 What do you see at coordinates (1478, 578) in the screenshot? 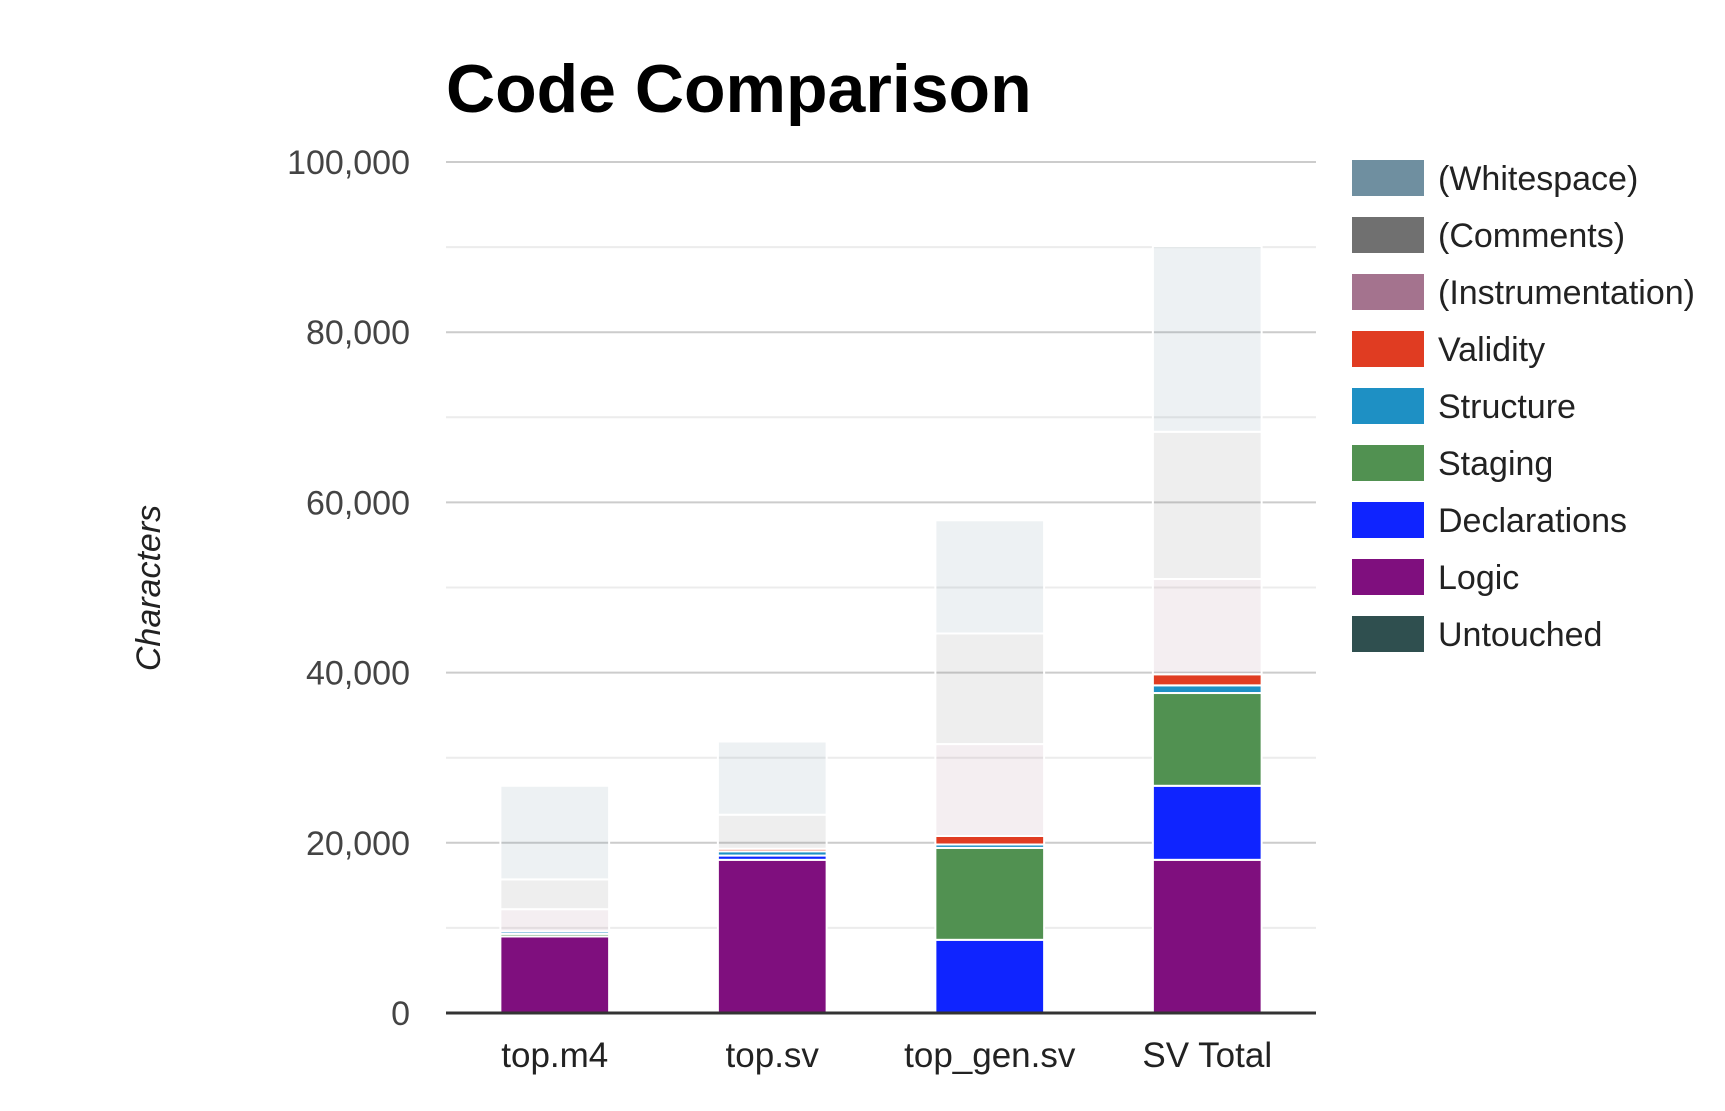
I see `legend-label: Logic` at bounding box center [1478, 578].